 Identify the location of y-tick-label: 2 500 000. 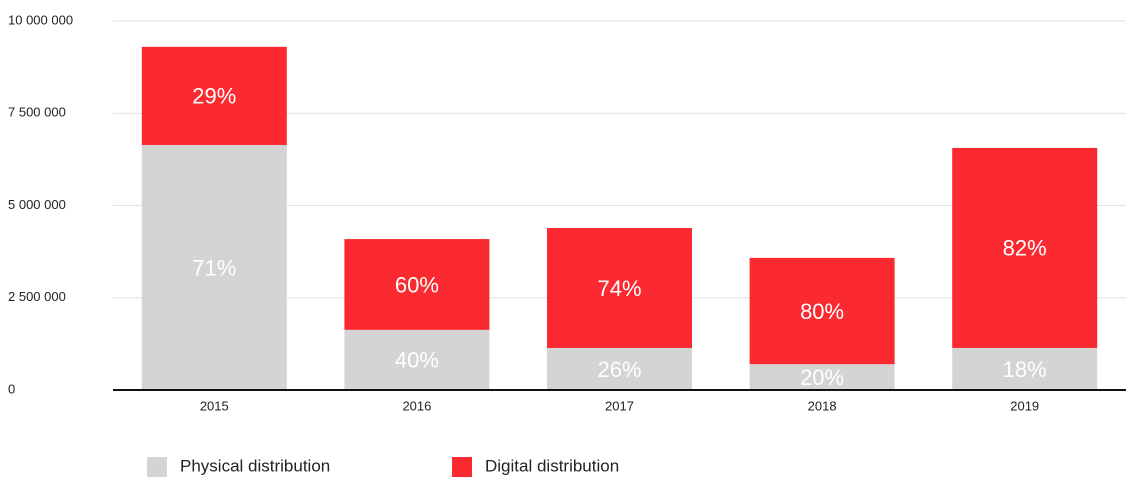
(37, 296).